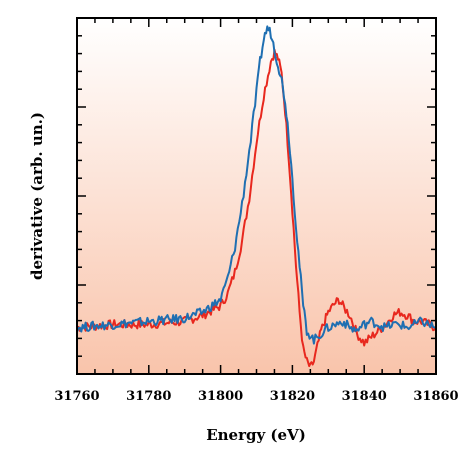  I want to click on x-tick-label: 31860, so click(435, 396).